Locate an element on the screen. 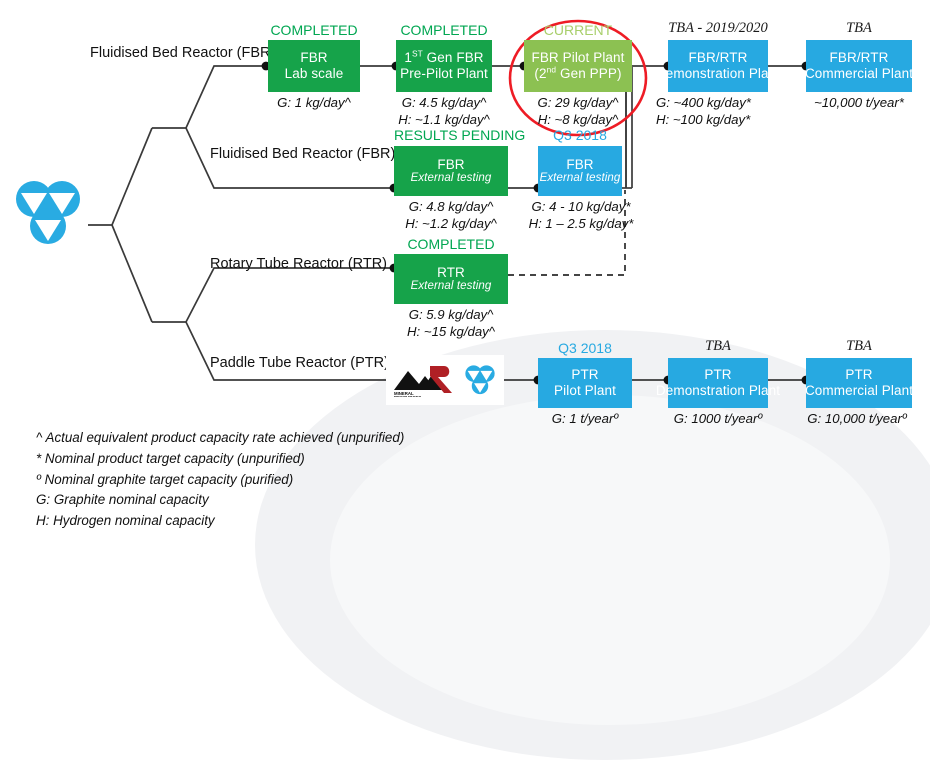 Image resolution: width=930 pixels, height=760 pixels. capacity-line: H: ~8 kg/day^ is located at coordinates (578, 119).